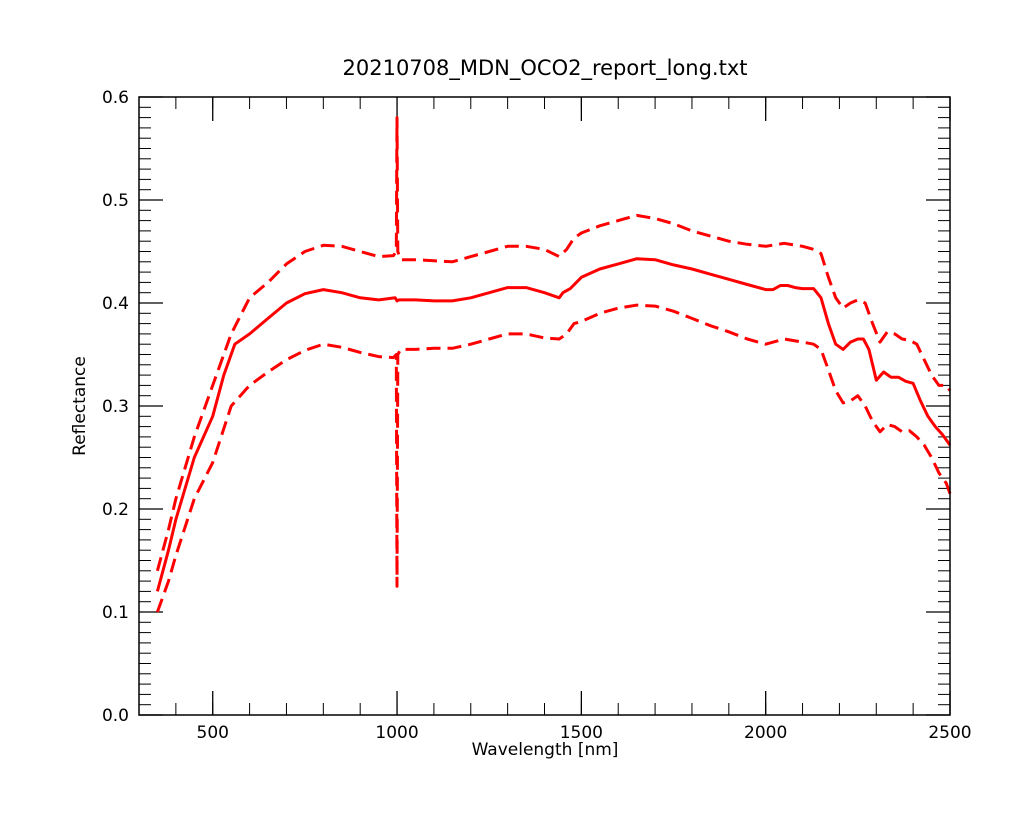  What do you see at coordinates (581, 733) in the screenshot?
I see `x-tick-label: 1500` at bounding box center [581, 733].